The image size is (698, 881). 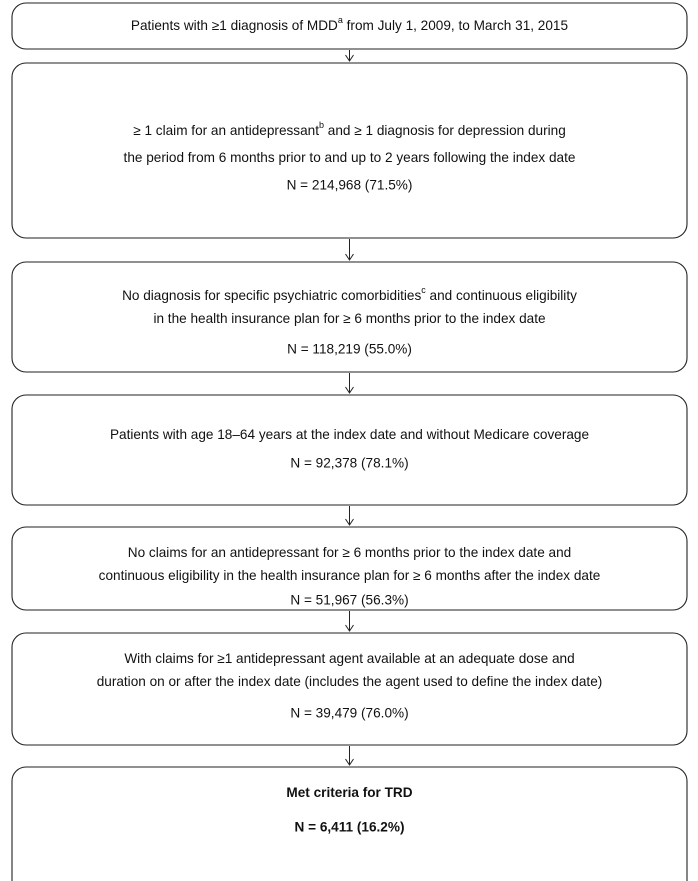 I want to click on text-part: Met criteria for TRD, so click(x=349, y=792).